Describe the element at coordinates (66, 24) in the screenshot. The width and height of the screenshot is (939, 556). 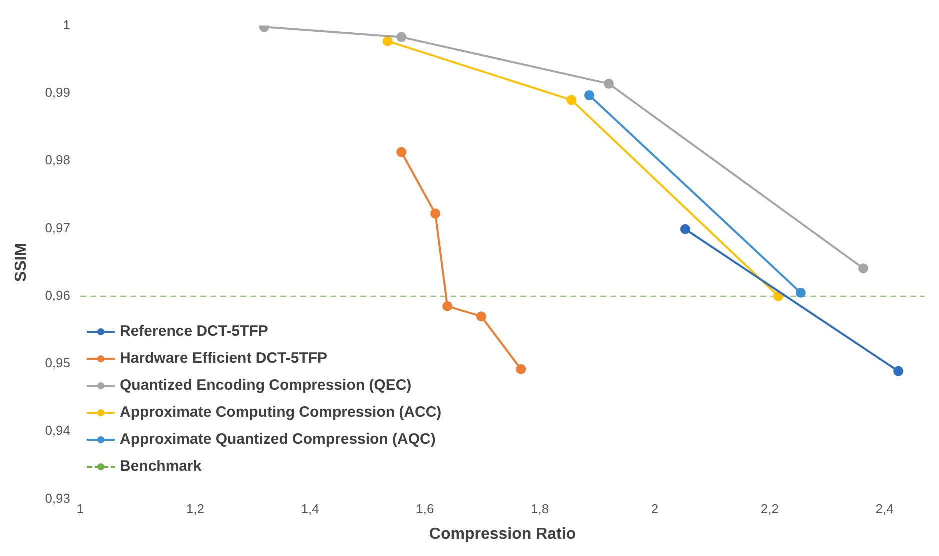
I see `y-tick-label: 1` at that location.